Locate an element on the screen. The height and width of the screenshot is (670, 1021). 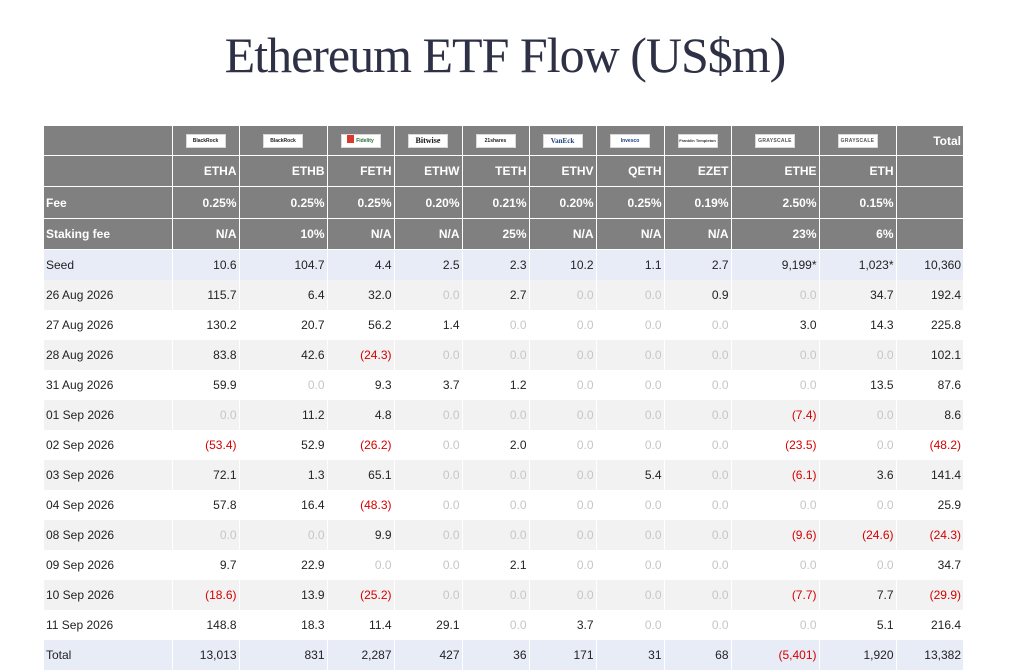
flow-cell: 3.7 is located at coordinates (563, 625).